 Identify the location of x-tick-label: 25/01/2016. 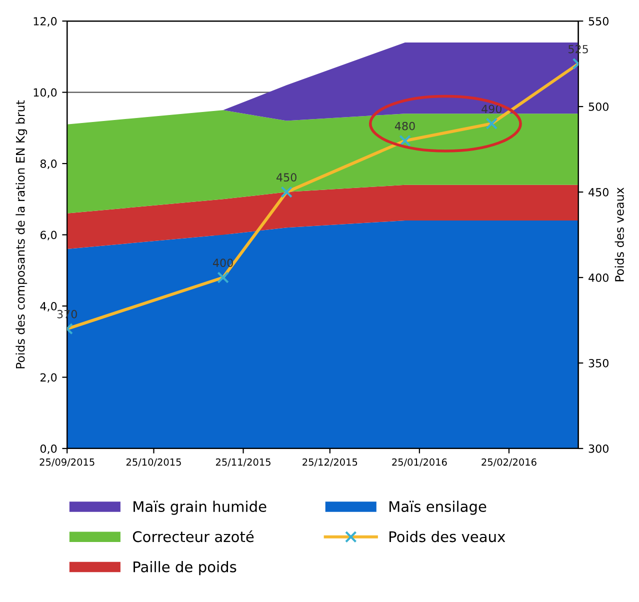
(419, 462).